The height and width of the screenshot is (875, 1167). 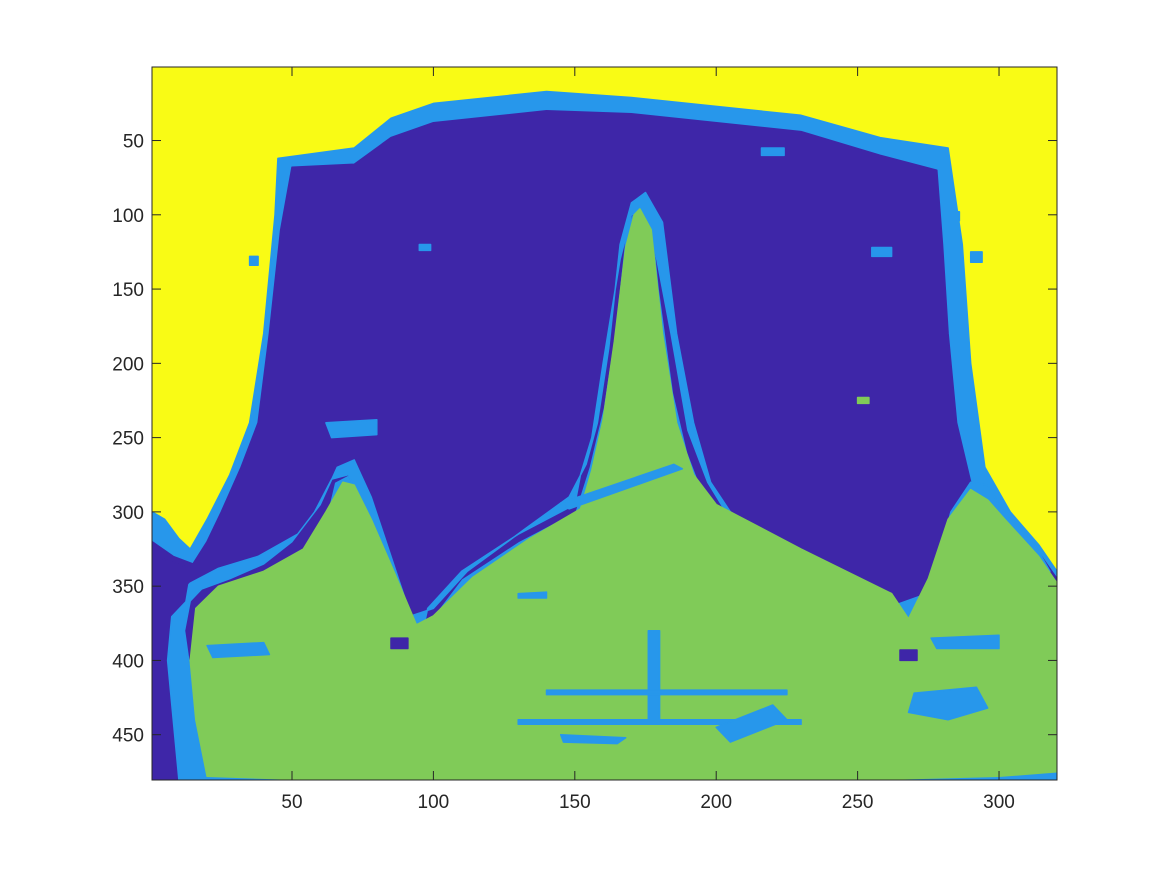 What do you see at coordinates (128, 439) in the screenshot?
I see `y-tick-label: 250` at bounding box center [128, 439].